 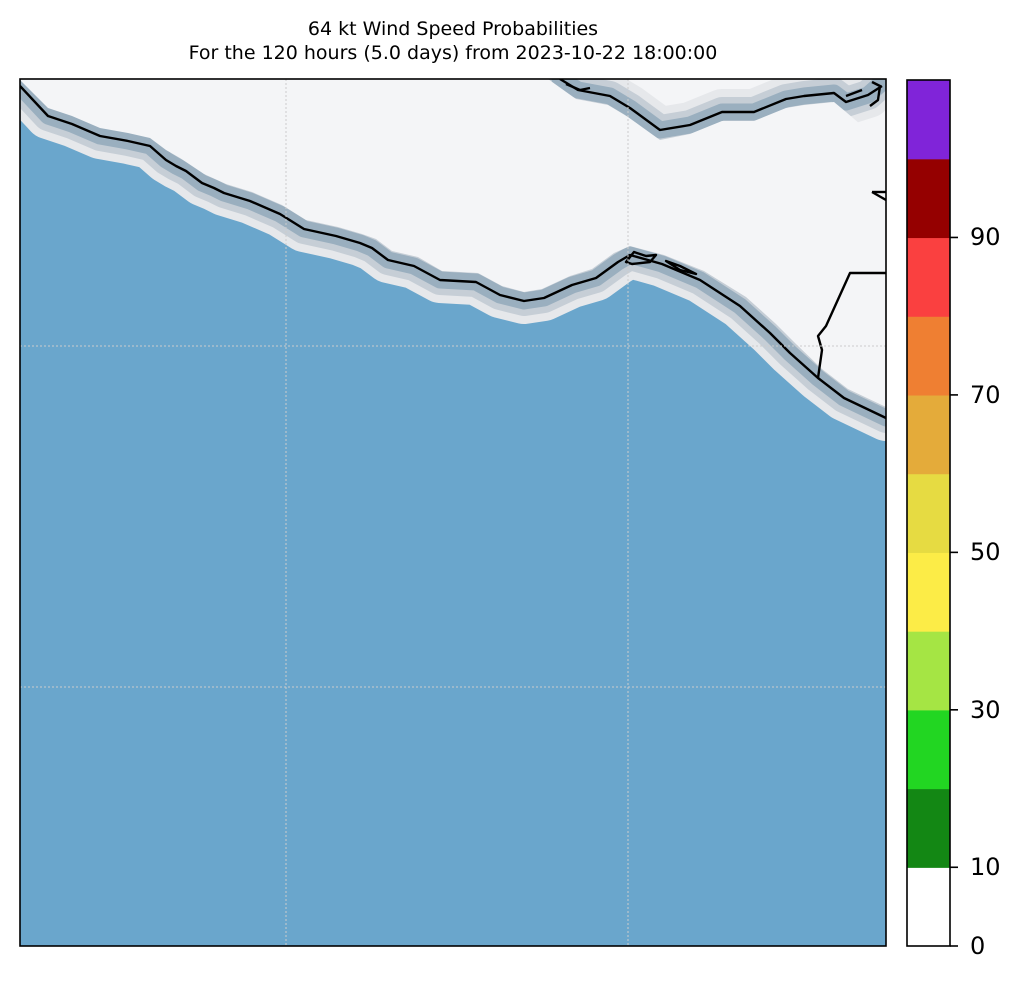 What do you see at coordinates (978, 946) in the screenshot?
I see `colorbar-tick-label: 0` at bounding box center [978, 946].